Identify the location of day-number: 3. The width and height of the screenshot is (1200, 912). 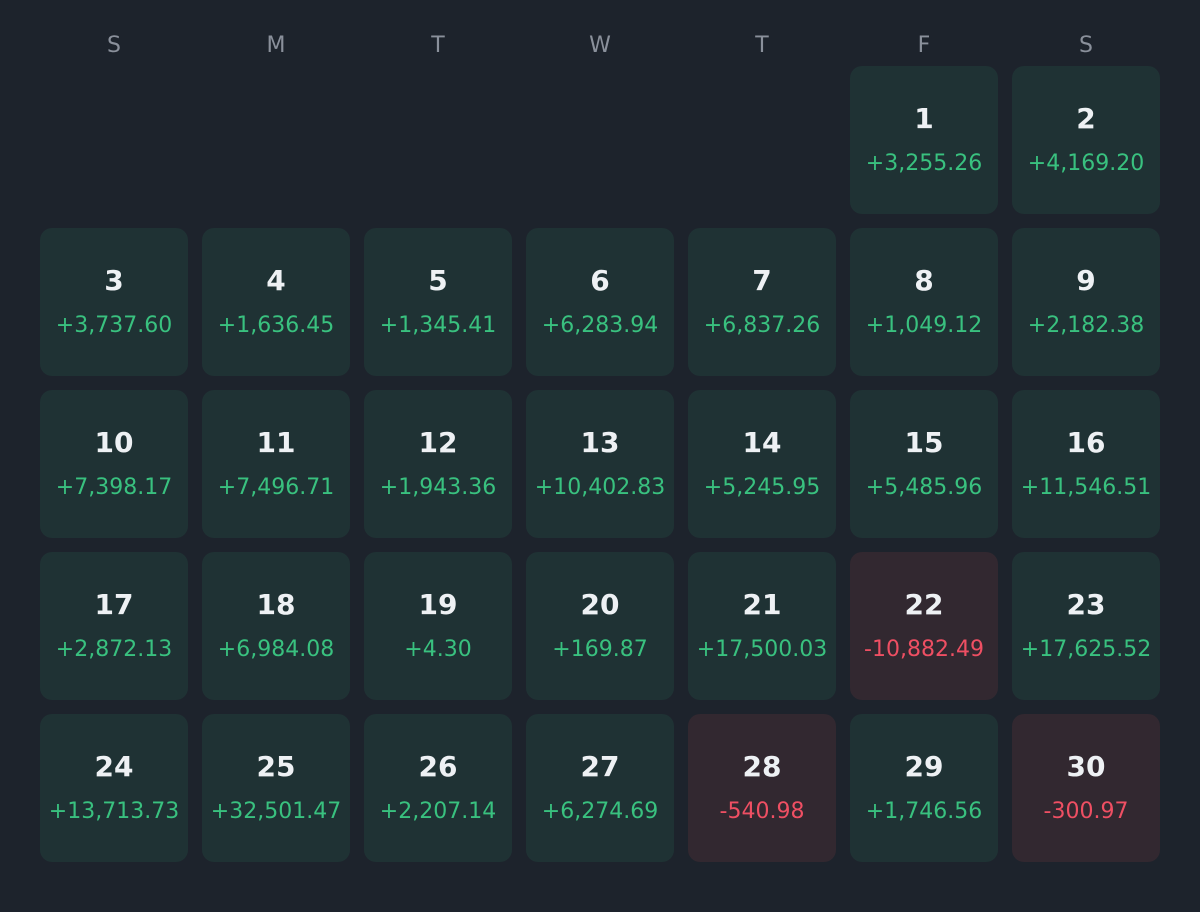
(114, 280).